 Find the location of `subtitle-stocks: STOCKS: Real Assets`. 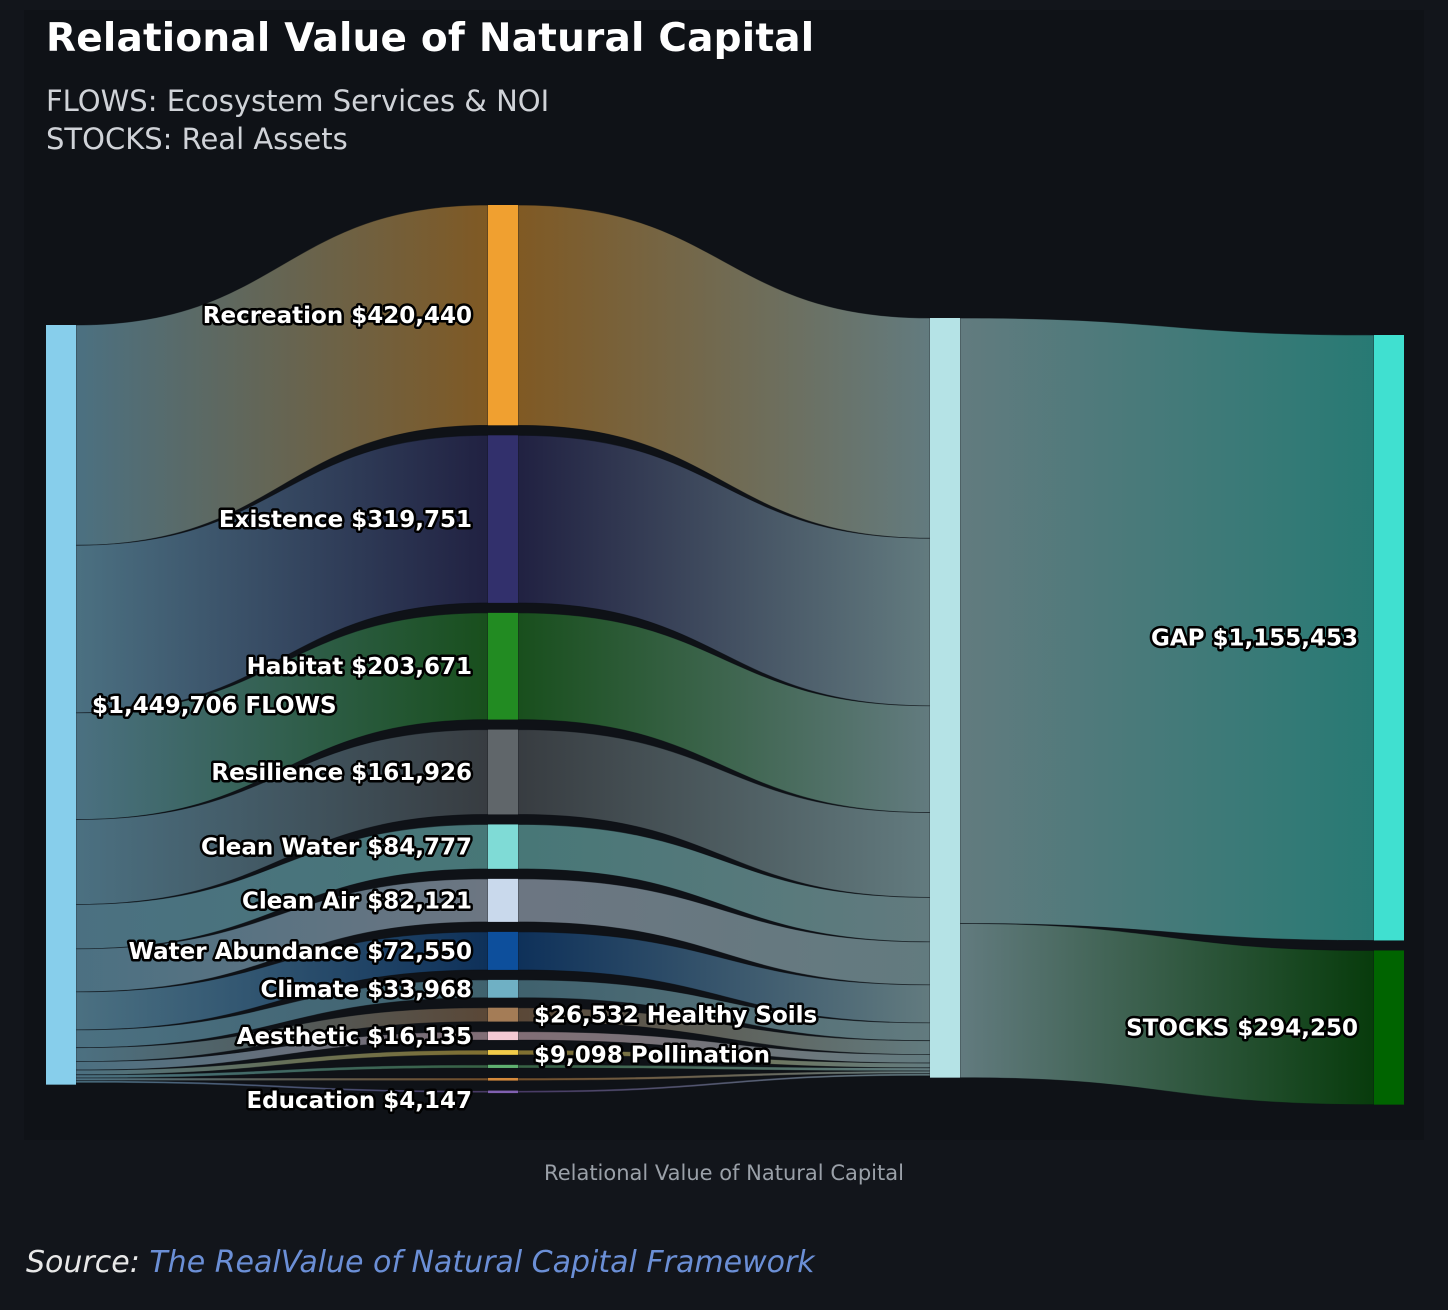

subtitle-stocks: STOCKS: Real Assets is located at coordinates (197, 139).